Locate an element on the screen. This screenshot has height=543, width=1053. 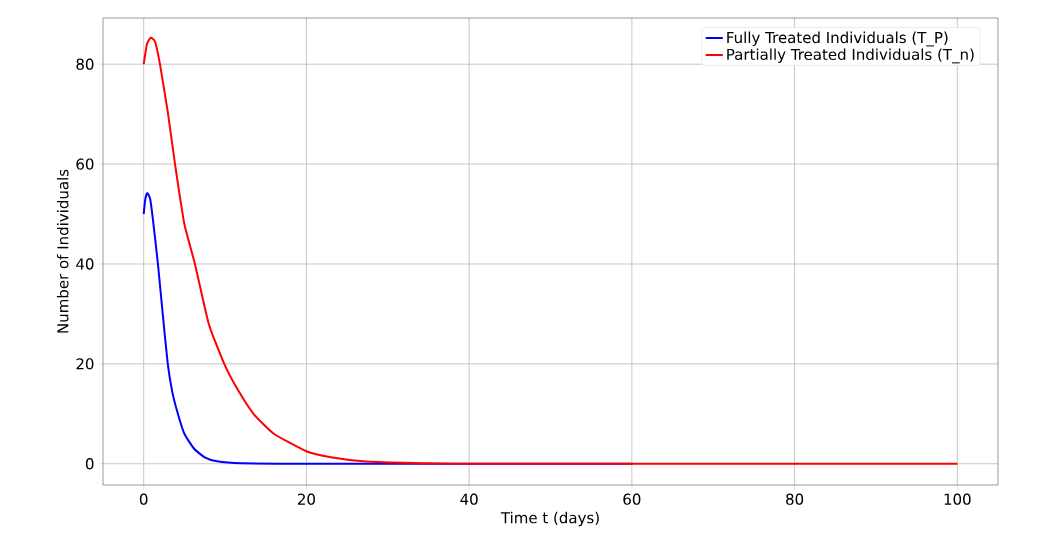
x-tick-label: 20 is located at coordinates (306, 499).